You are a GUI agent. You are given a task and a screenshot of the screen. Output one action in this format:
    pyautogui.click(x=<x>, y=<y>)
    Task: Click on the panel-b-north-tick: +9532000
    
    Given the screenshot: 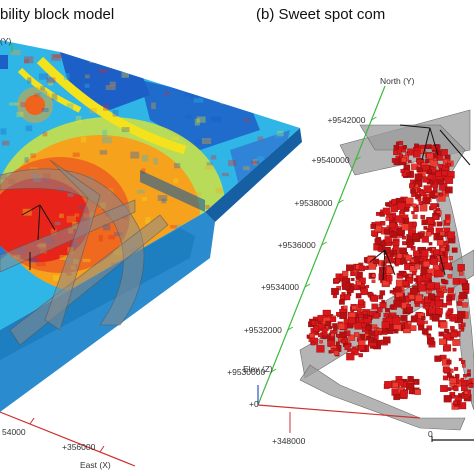 What is the action you would take?
    pyautogui.click(x=263, y=330)
    